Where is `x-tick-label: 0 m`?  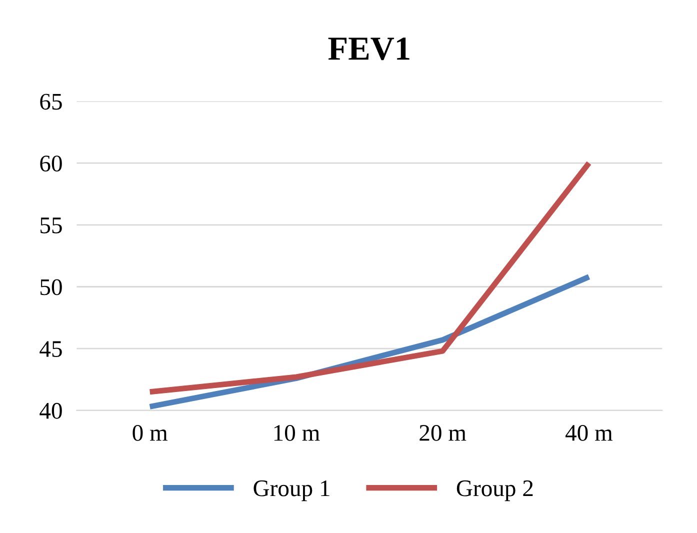
x-tick-label: 0 m is located at coordinates (150, 432).